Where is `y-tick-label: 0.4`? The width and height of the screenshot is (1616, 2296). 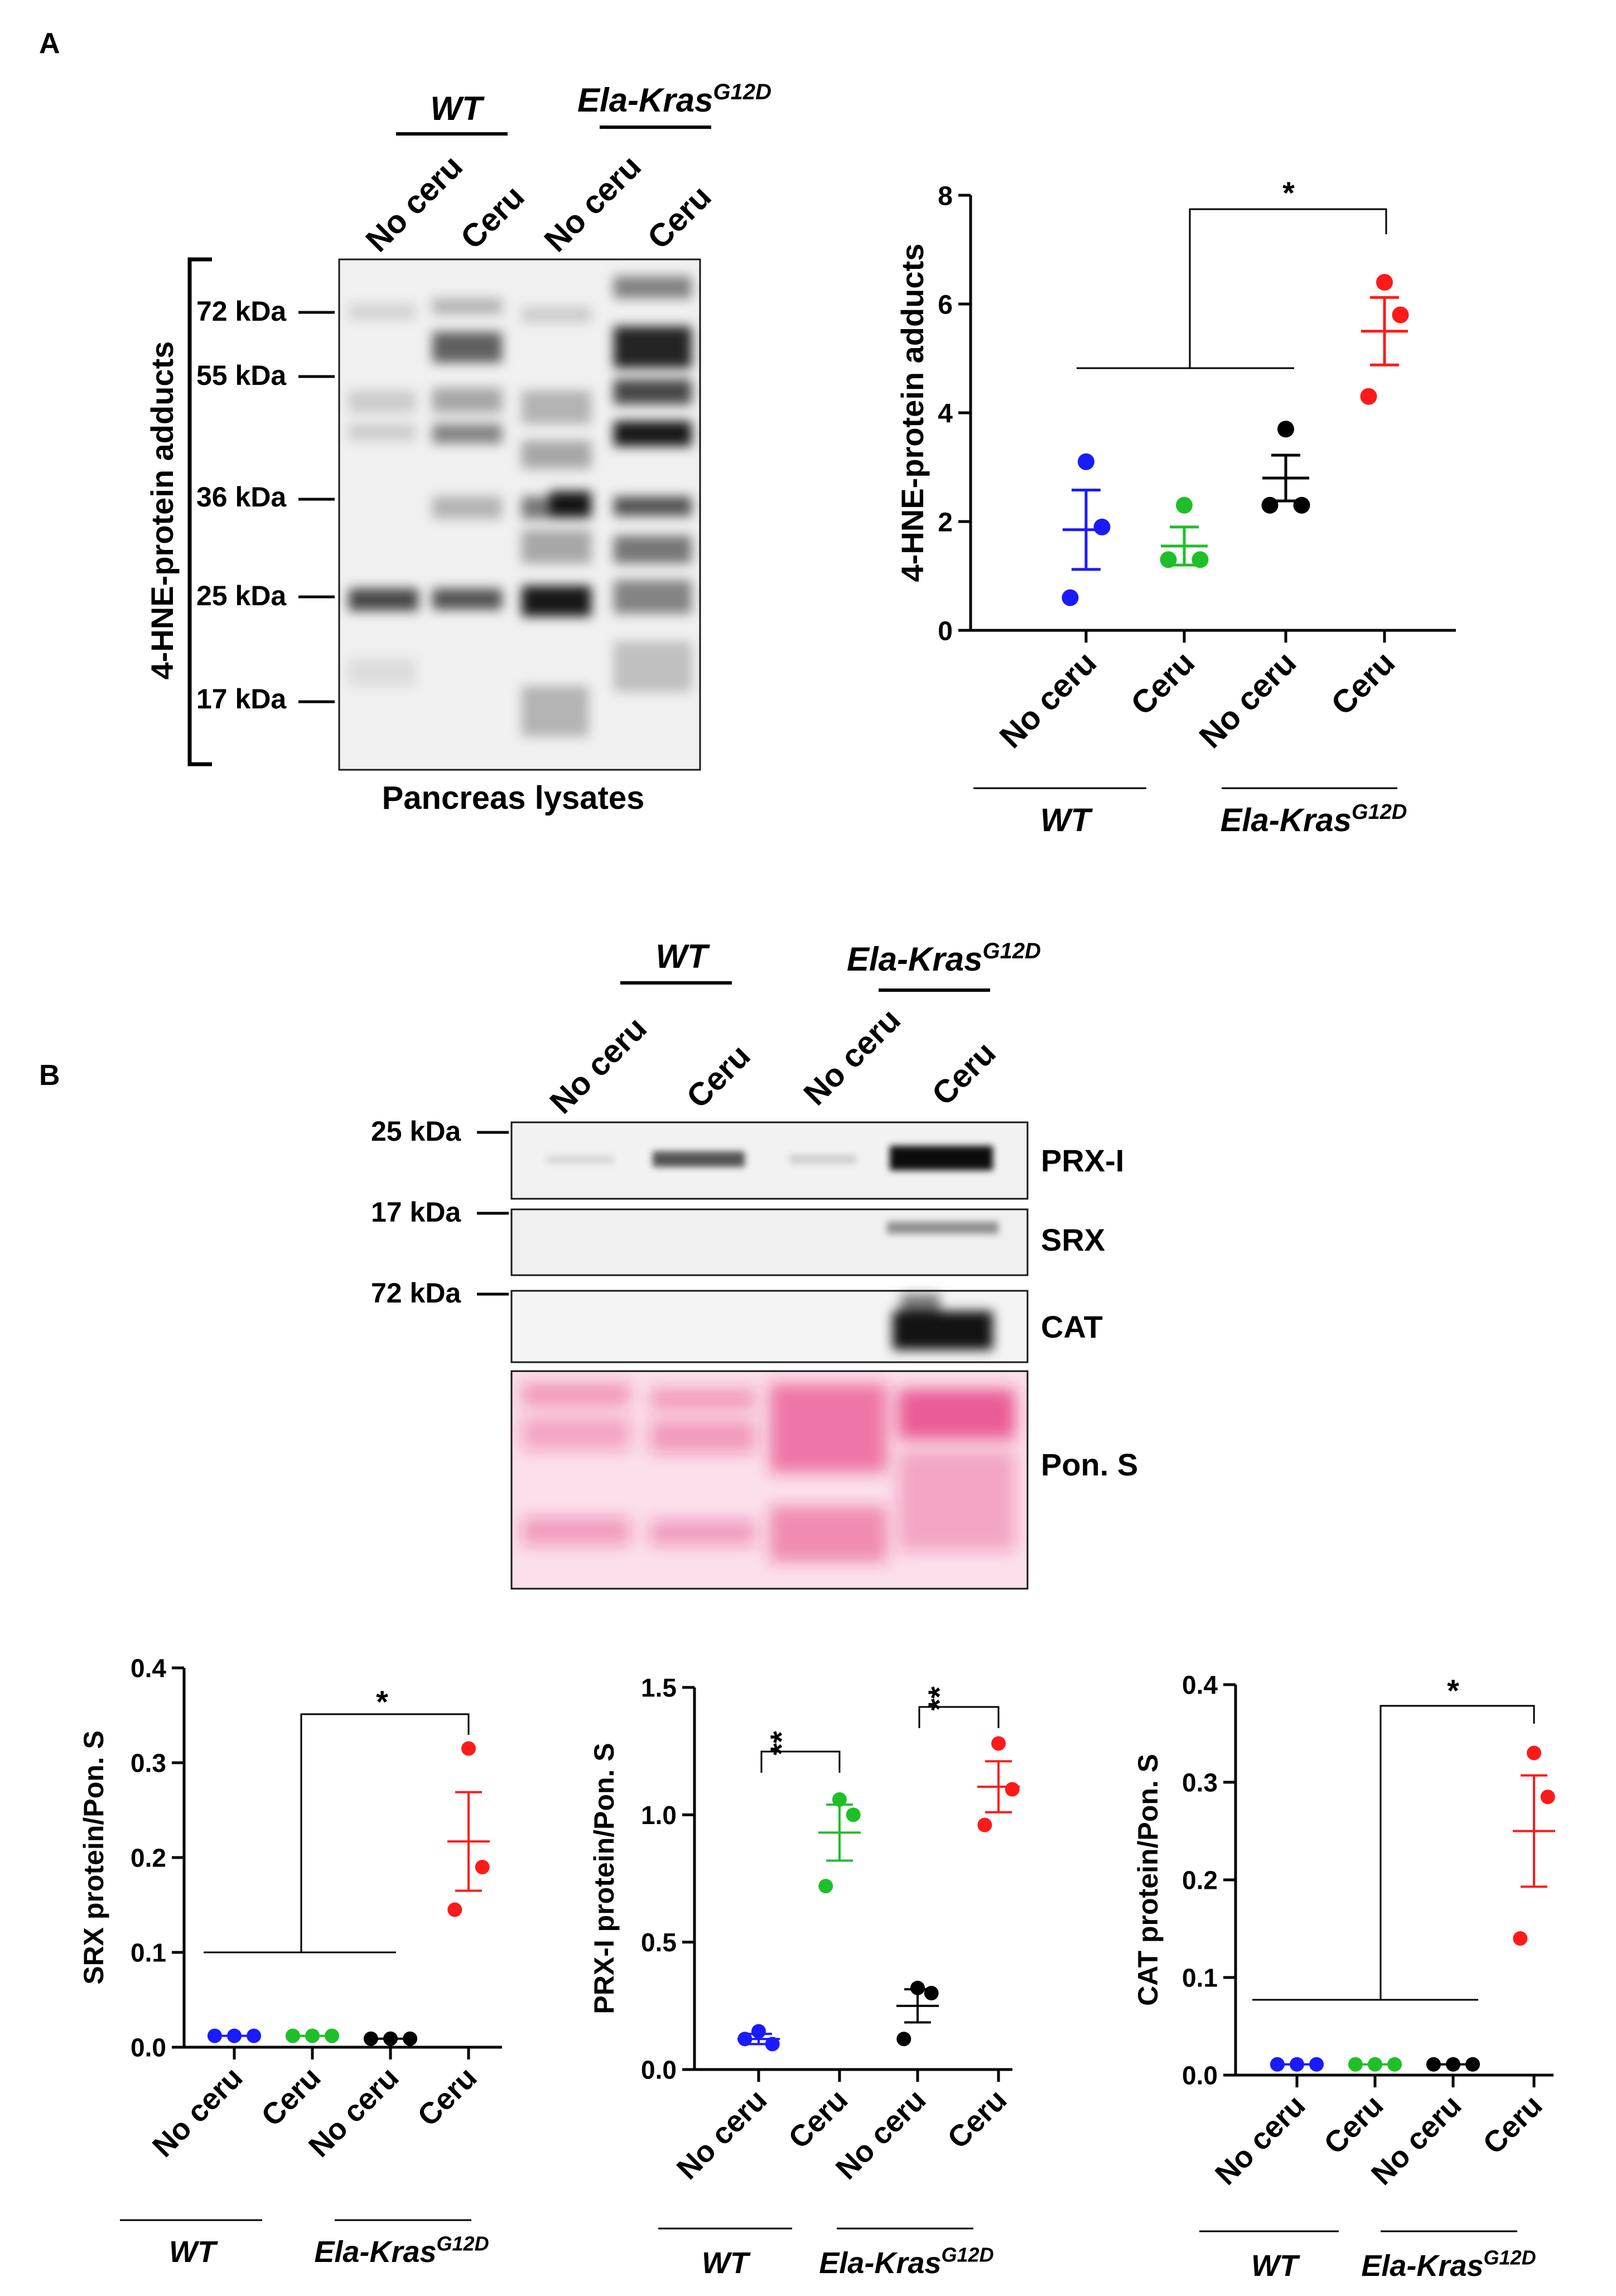
y-tick-label: 0.4 is located at coordinates (1200, 1685).